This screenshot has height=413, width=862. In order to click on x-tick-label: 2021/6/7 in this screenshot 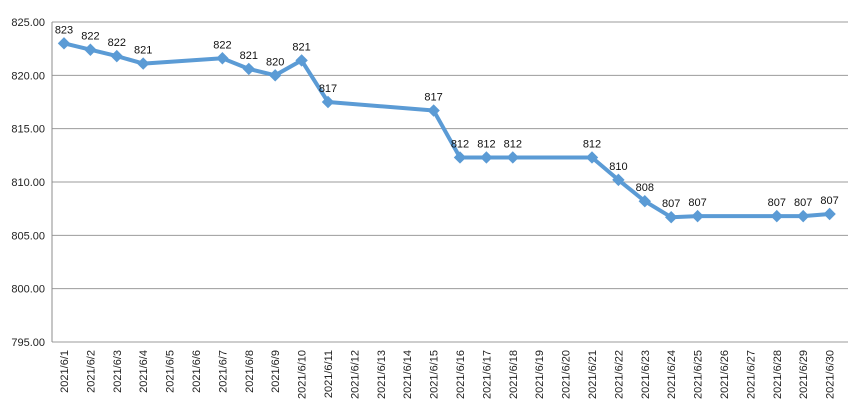, I will do `click(223, 371)`.